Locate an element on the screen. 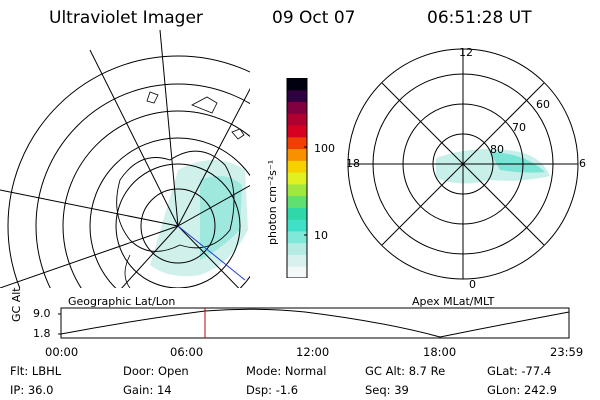  colorbar-tick-100: 100 is located at coordinates (324, 148).